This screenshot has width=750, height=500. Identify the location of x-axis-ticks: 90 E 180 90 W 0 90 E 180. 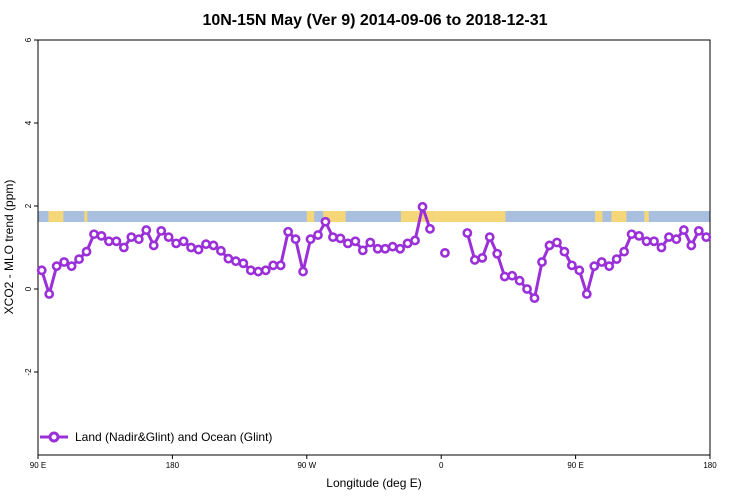
(373, 462).